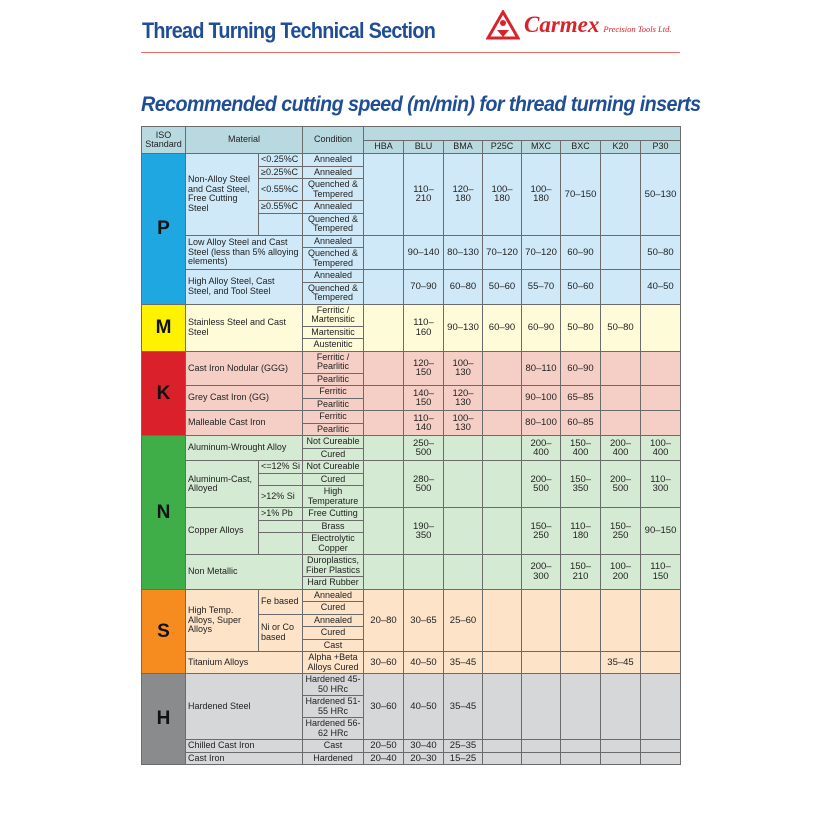 The image size is (836, 836). What do you see at coordinates (244, 448) in the screenshot?
I see `material-name: Aluminum-Wrought Alloy` at bounding box center [244, 448].